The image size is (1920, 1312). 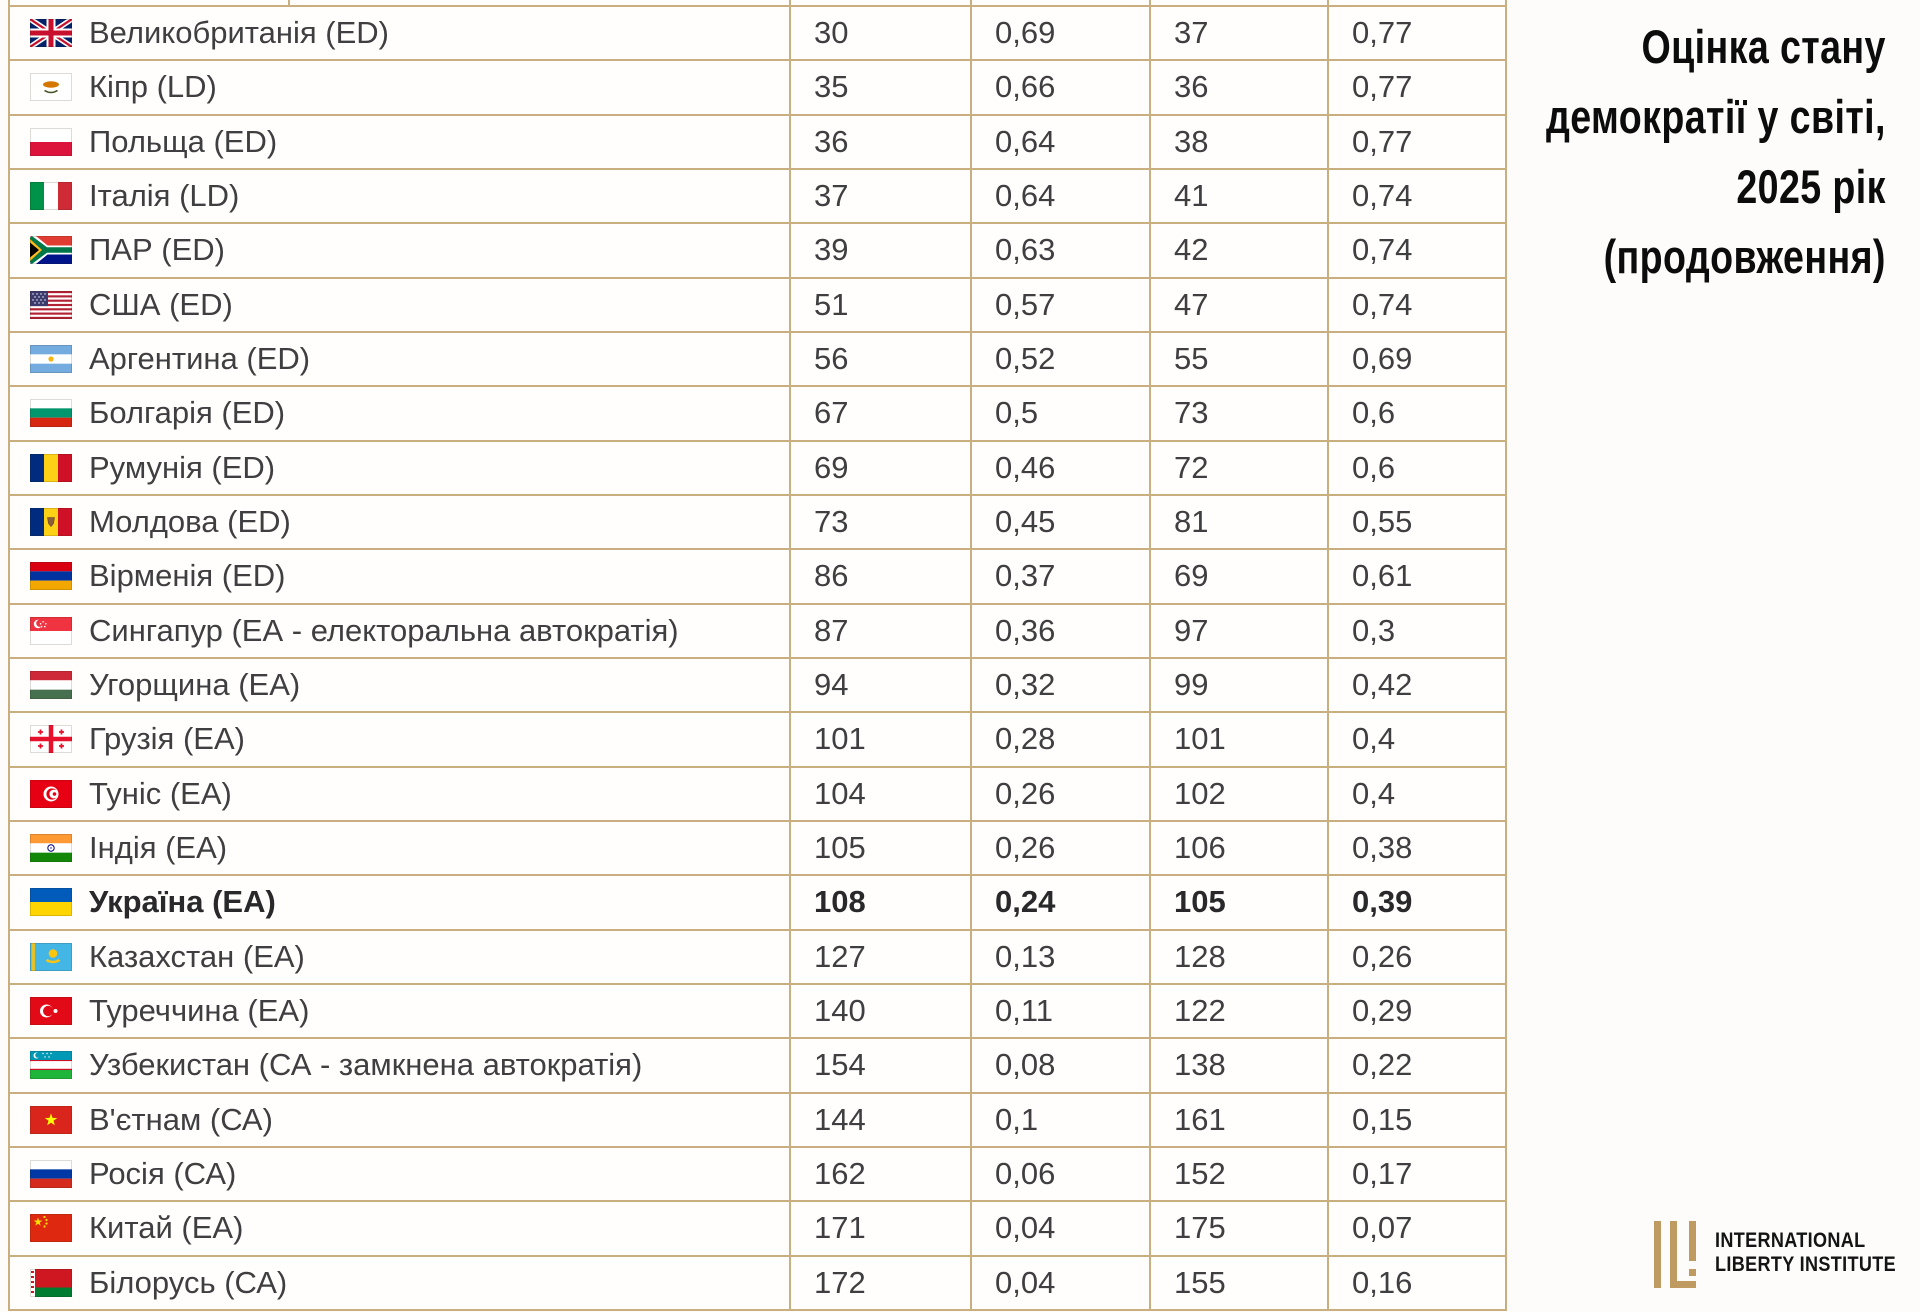 What do you see at coordinates (158, 848) in the screenshot?
I see `country-name: Індія (ЕА)` at bounding box center [158, 848].